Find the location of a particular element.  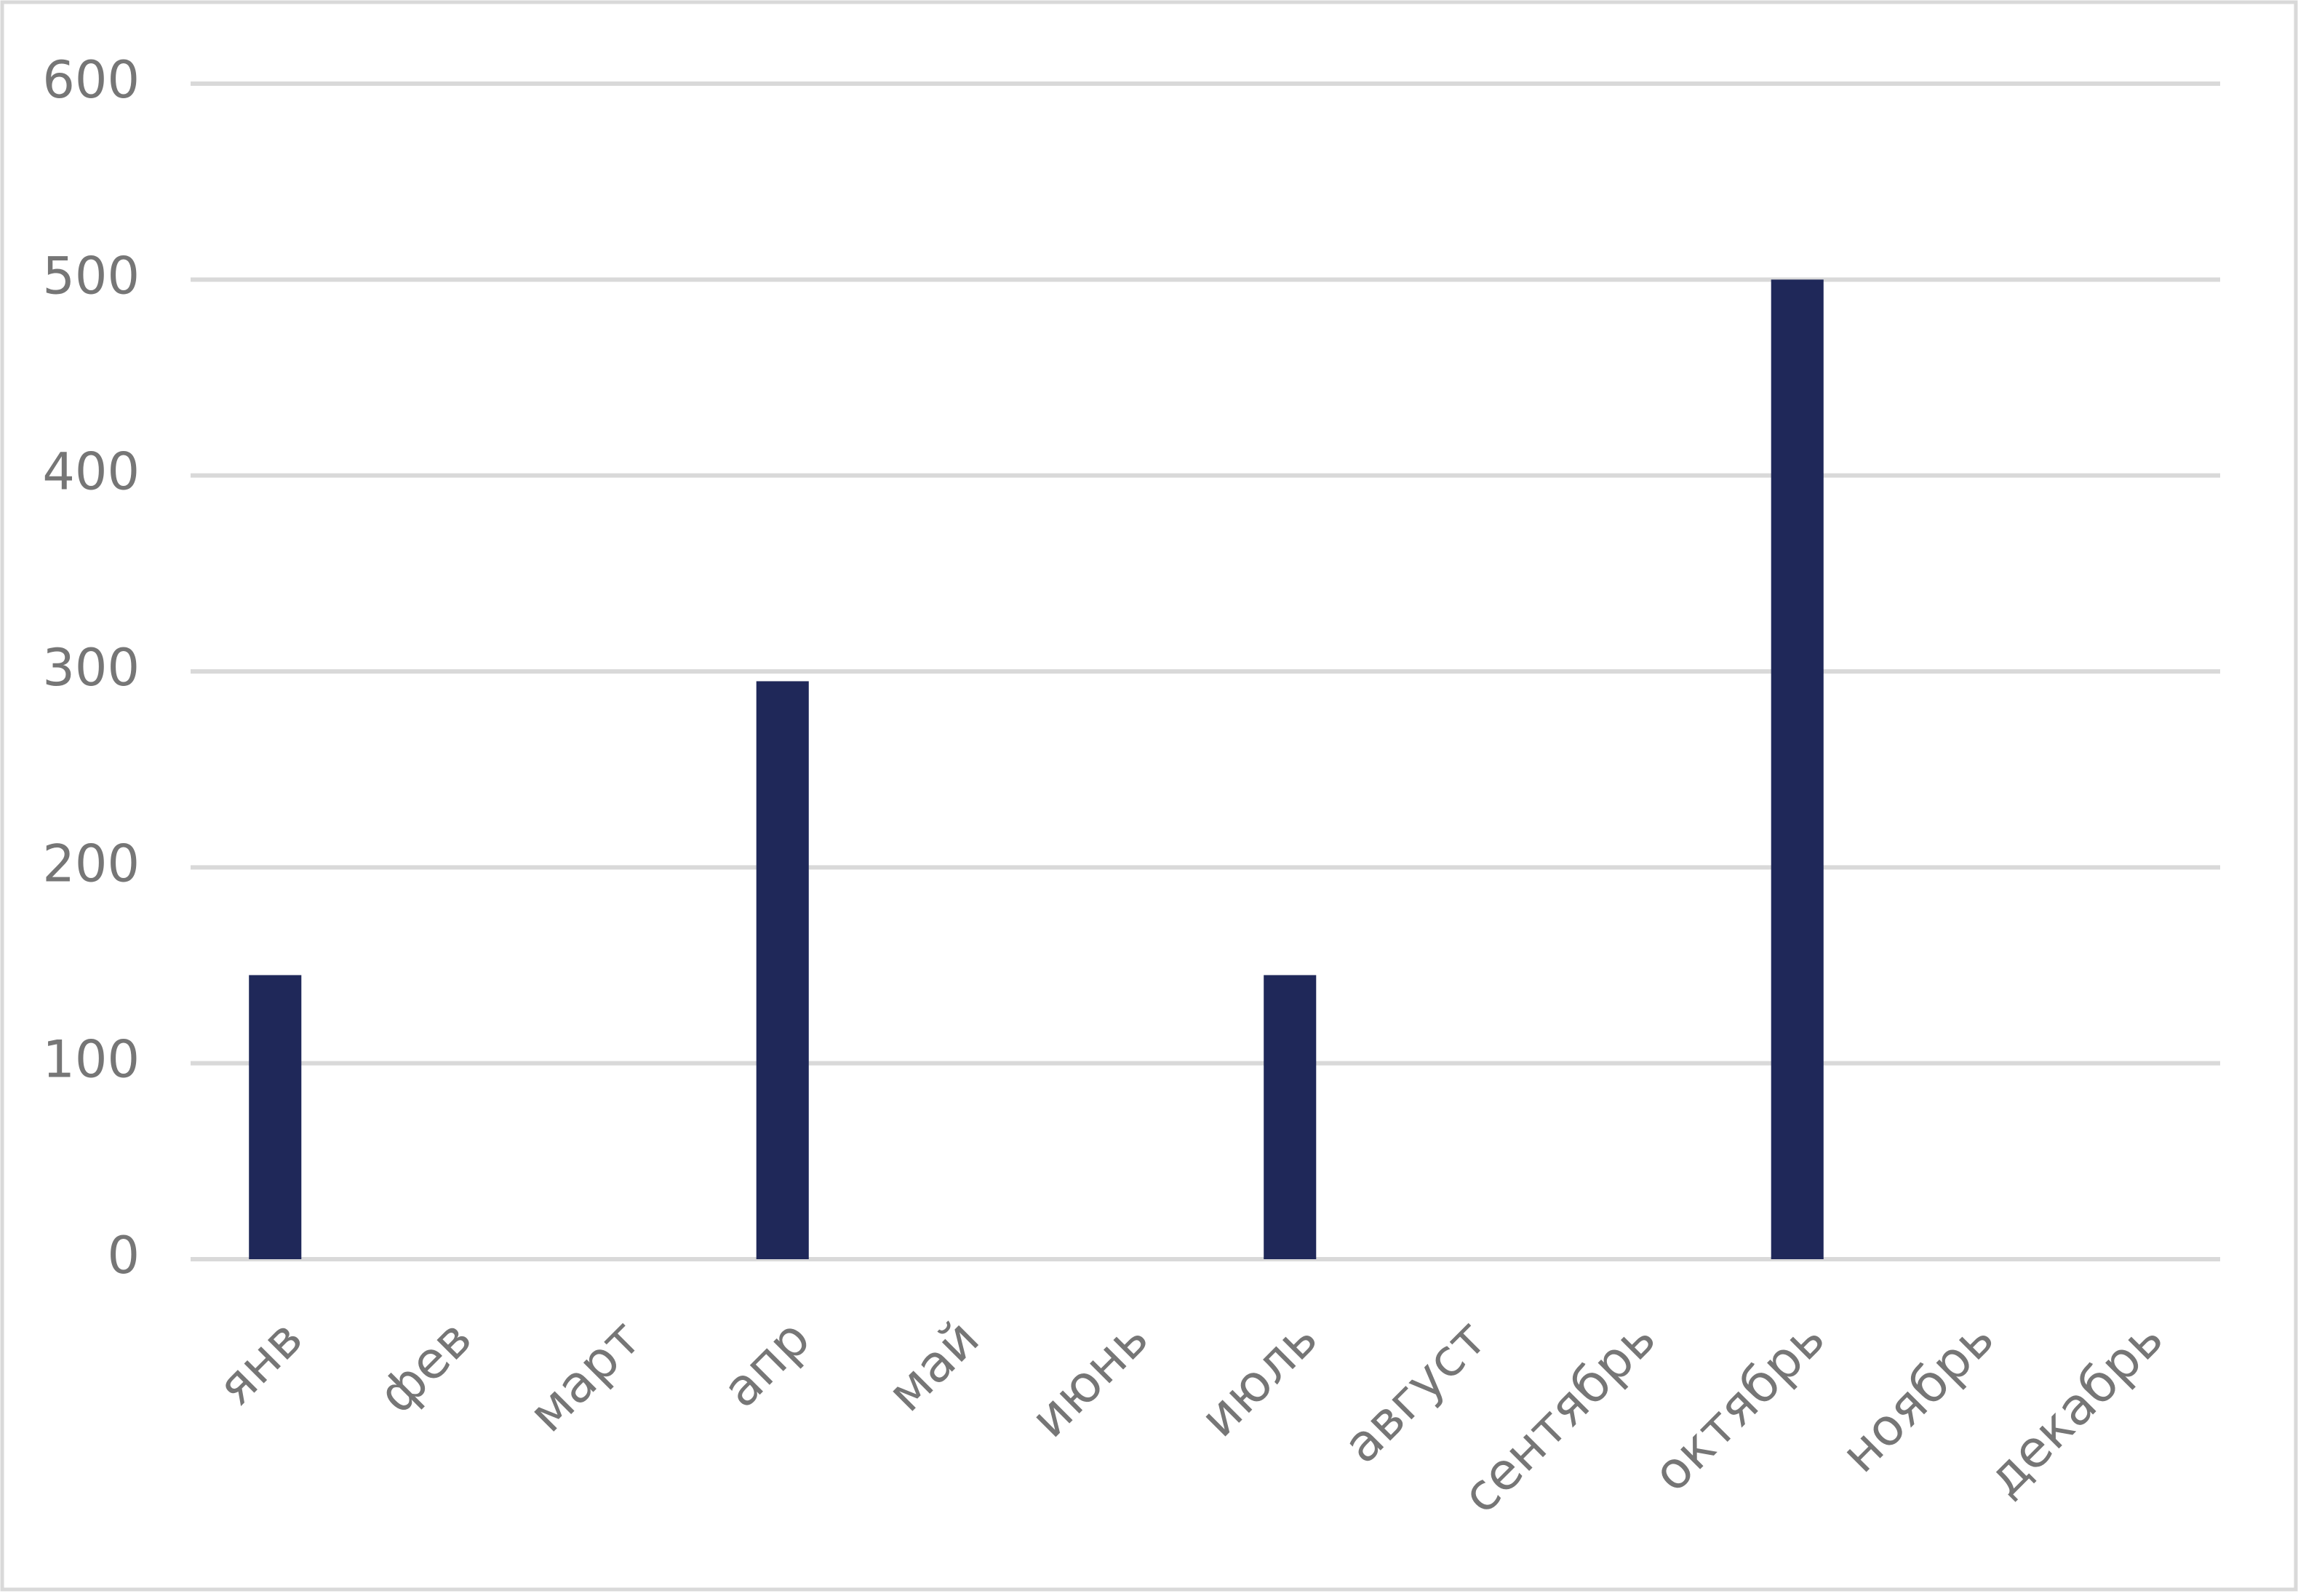

y-tick-label: 600 is located at coordinates (91, 80).